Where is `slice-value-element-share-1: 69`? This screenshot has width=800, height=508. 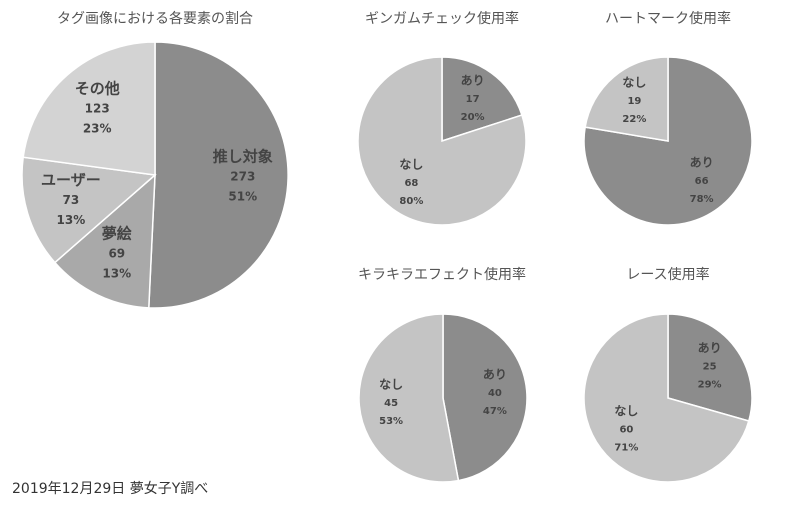 slice-value-element-share-1: 69 is located at coordinates (116, 254).